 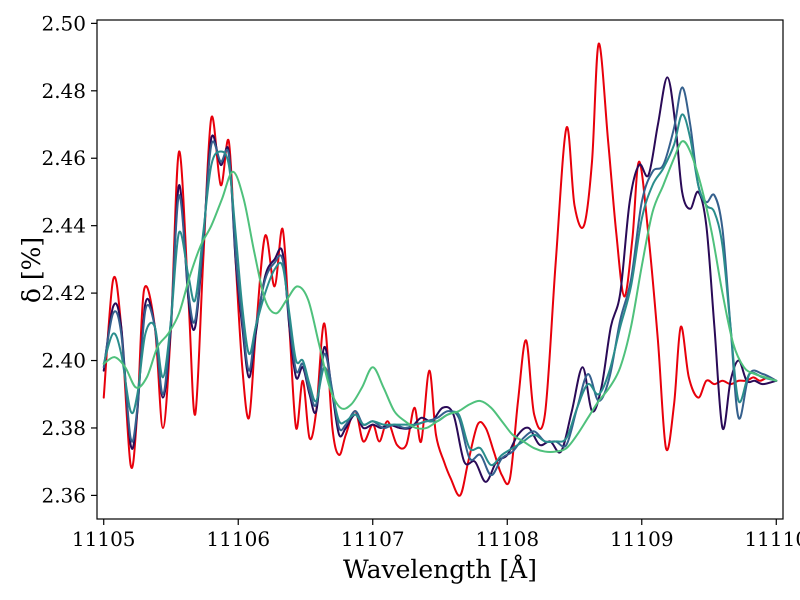 I want to click on y-tick-label: 2.40, so click(x=63, y=361).